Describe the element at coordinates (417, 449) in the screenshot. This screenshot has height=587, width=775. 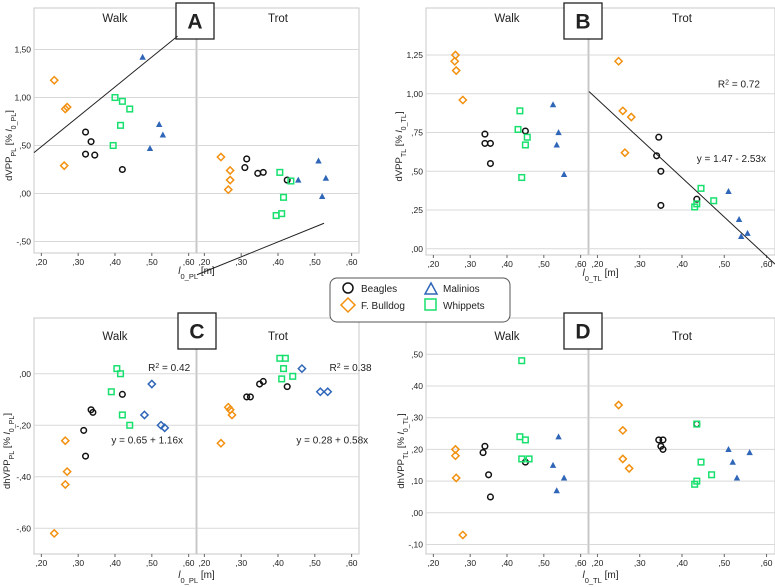
I see `y-tick-label: ,20` at that location.